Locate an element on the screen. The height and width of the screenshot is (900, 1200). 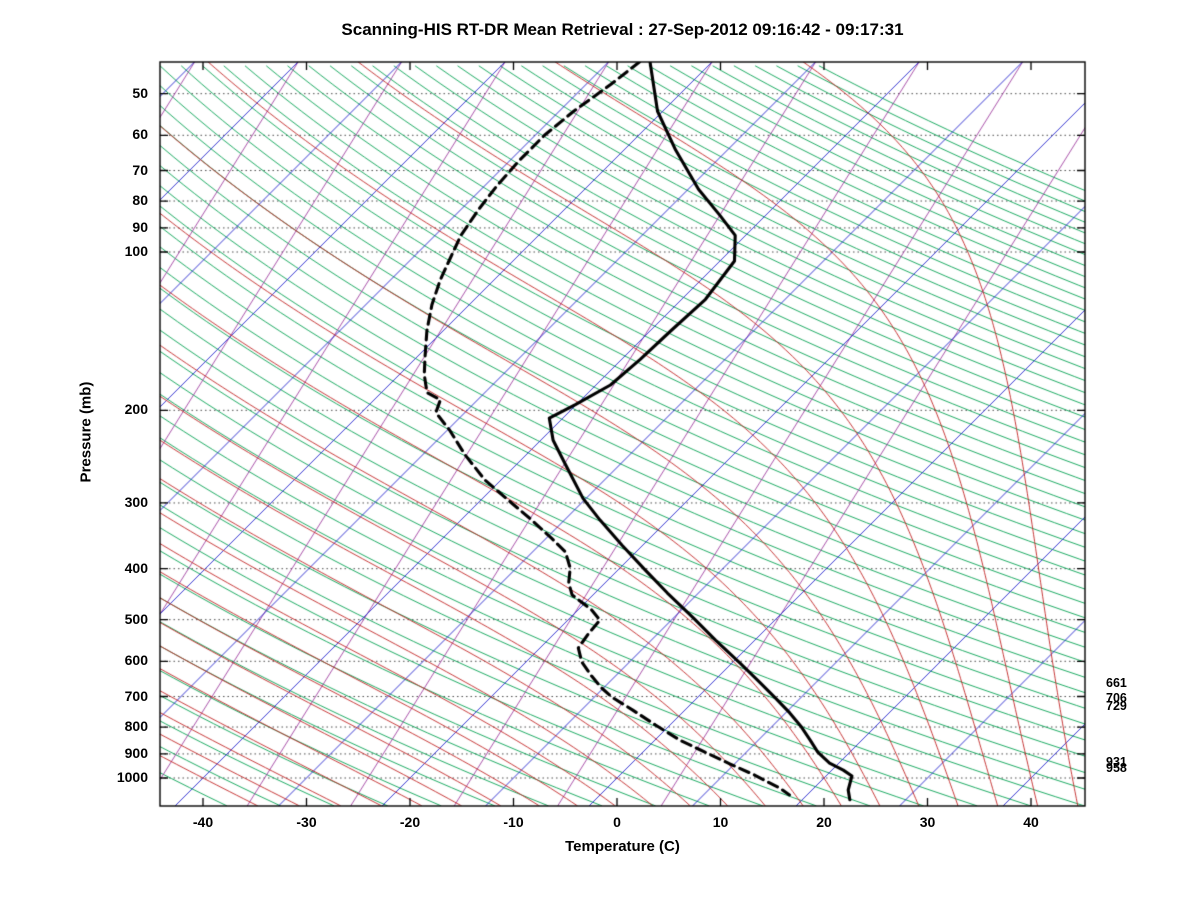
y-tick-700: 700 is located at coordinates (136, 695).